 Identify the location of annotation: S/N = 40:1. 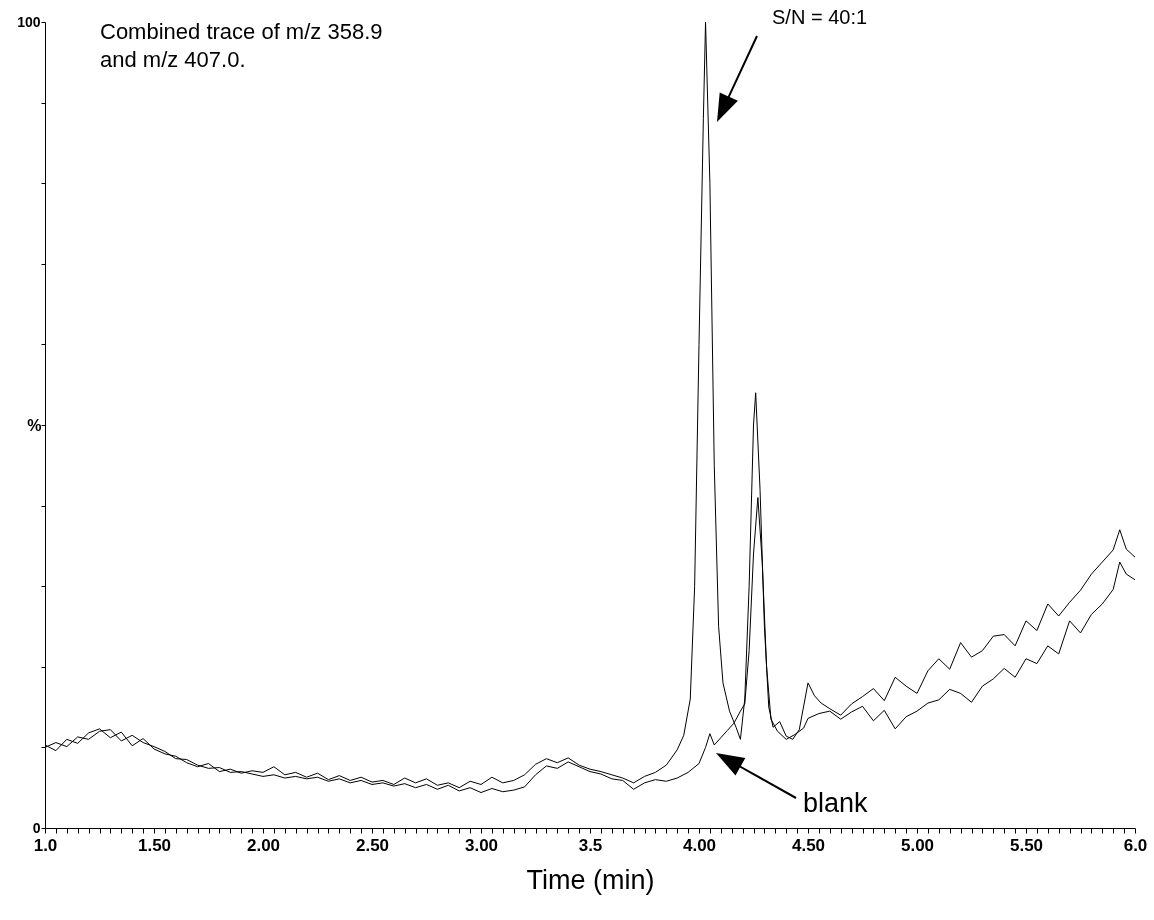
(820, 17).